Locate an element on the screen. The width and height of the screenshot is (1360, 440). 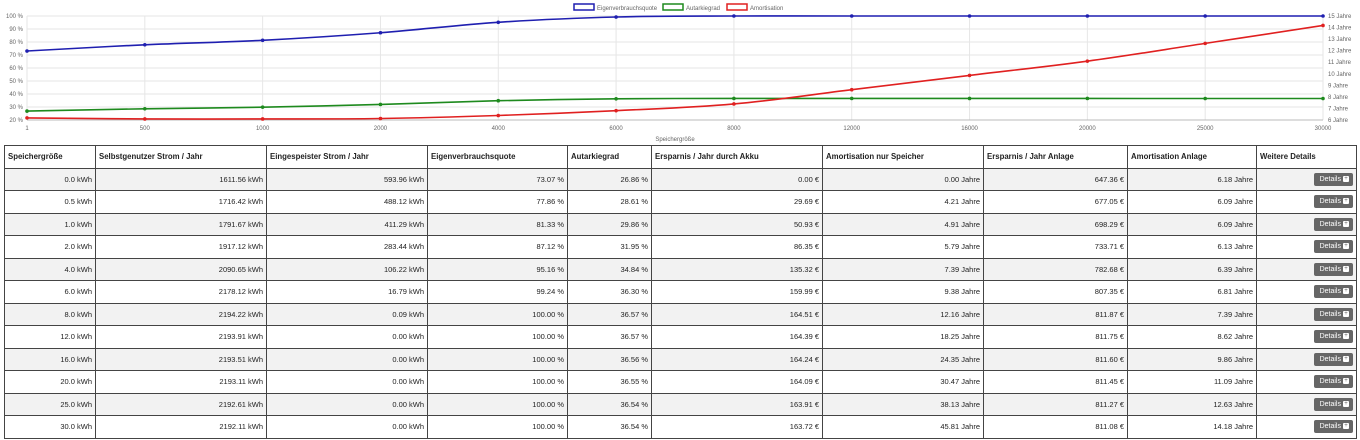
table-cell: 0.00 Jahre is located at coordinates (903, 179).